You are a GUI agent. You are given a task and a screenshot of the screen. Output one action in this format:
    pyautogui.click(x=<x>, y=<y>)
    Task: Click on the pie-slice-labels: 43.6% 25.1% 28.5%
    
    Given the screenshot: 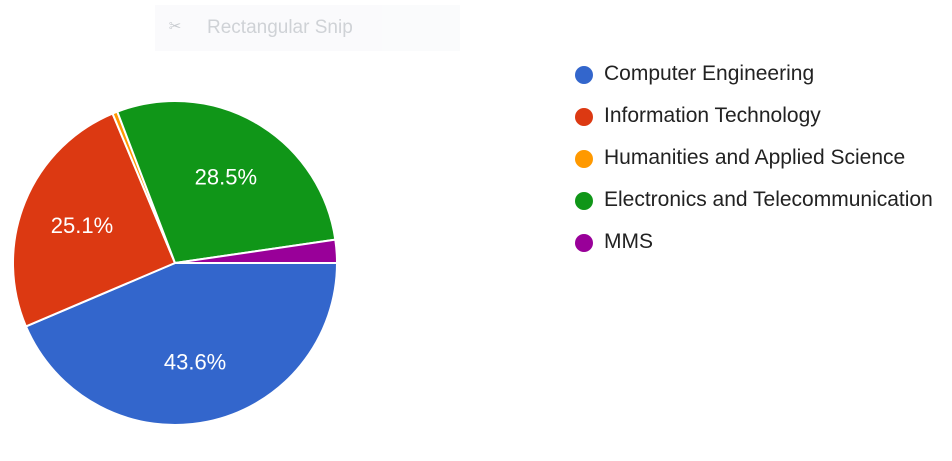 What is the action you would take?
    pyautogui.click(x=154, y=269)
    